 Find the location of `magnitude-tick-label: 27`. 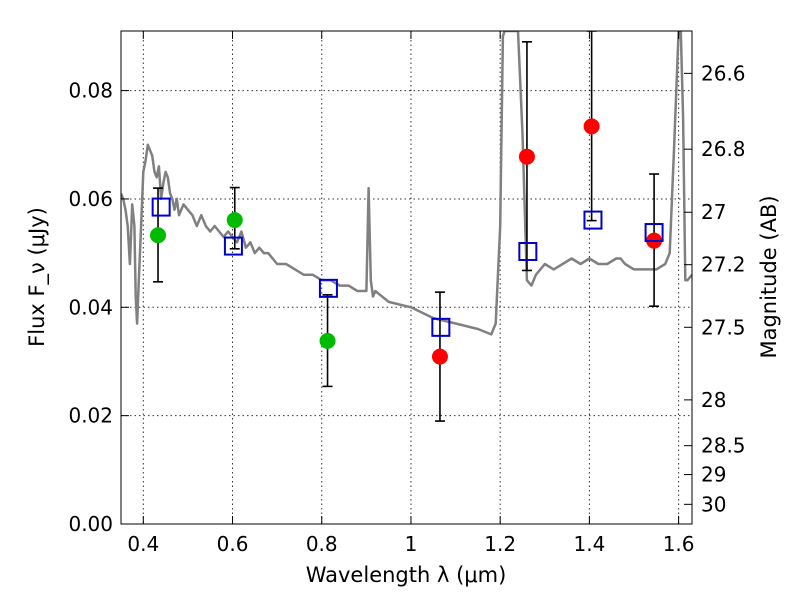

magnitude-tick-label: 27 is located at coordinates (713, 212).